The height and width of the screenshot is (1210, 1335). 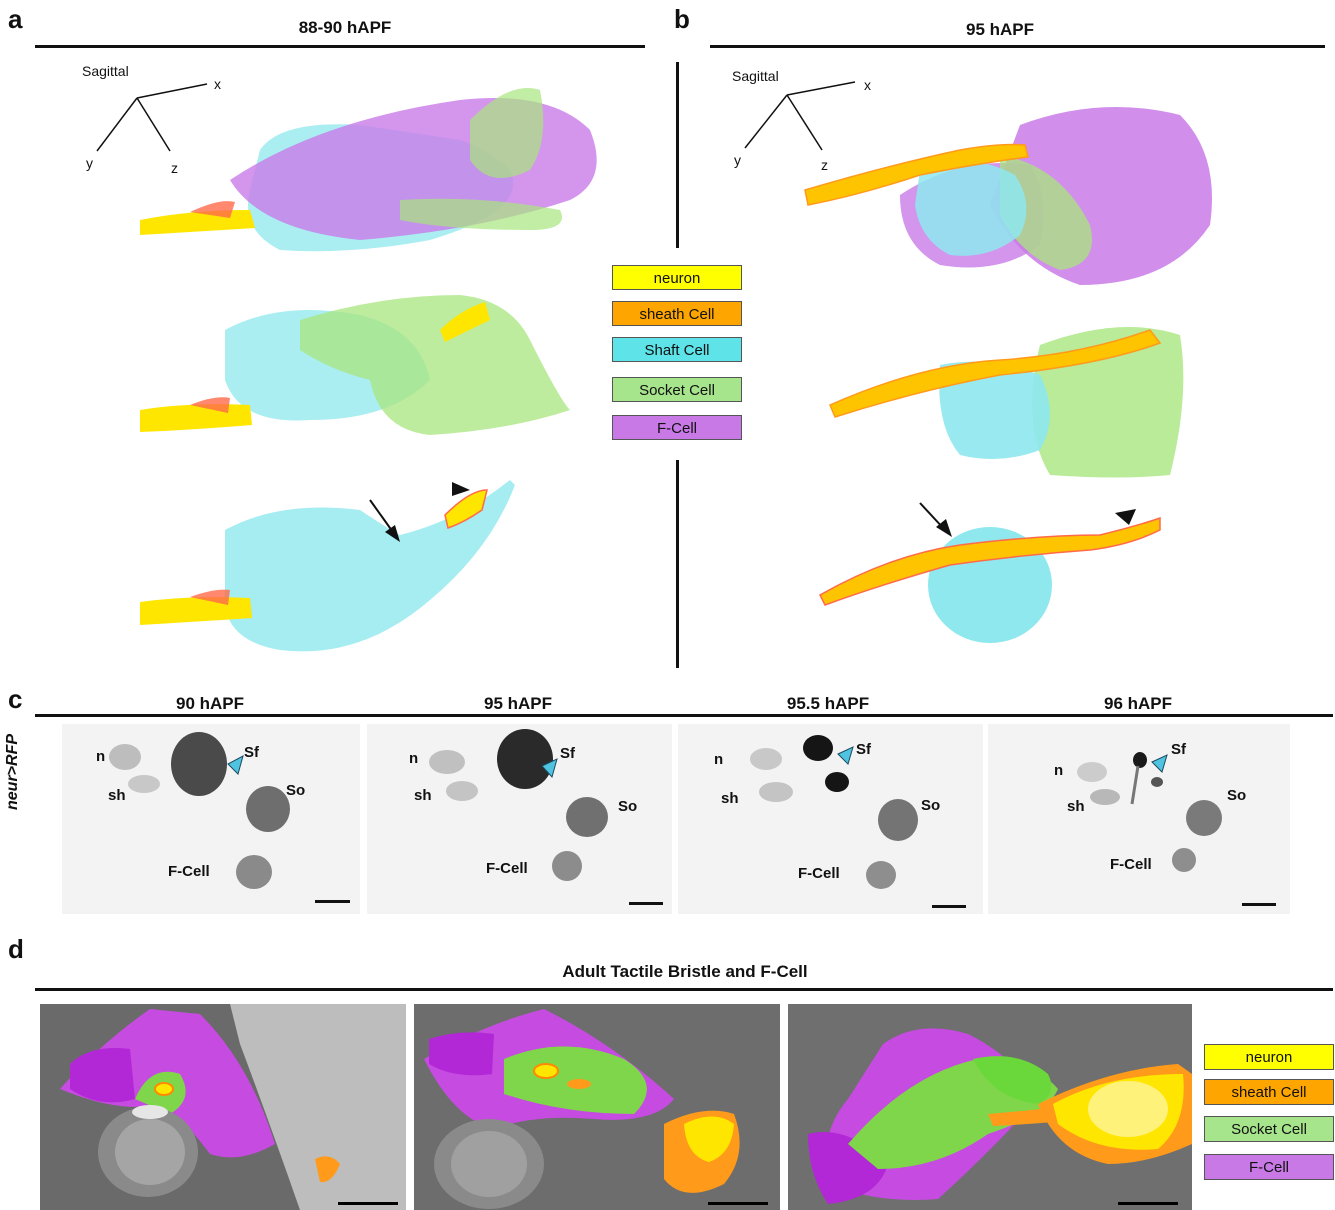 I want to click on legend-top-fcell: F-Cell, so click(x=677, y=427).